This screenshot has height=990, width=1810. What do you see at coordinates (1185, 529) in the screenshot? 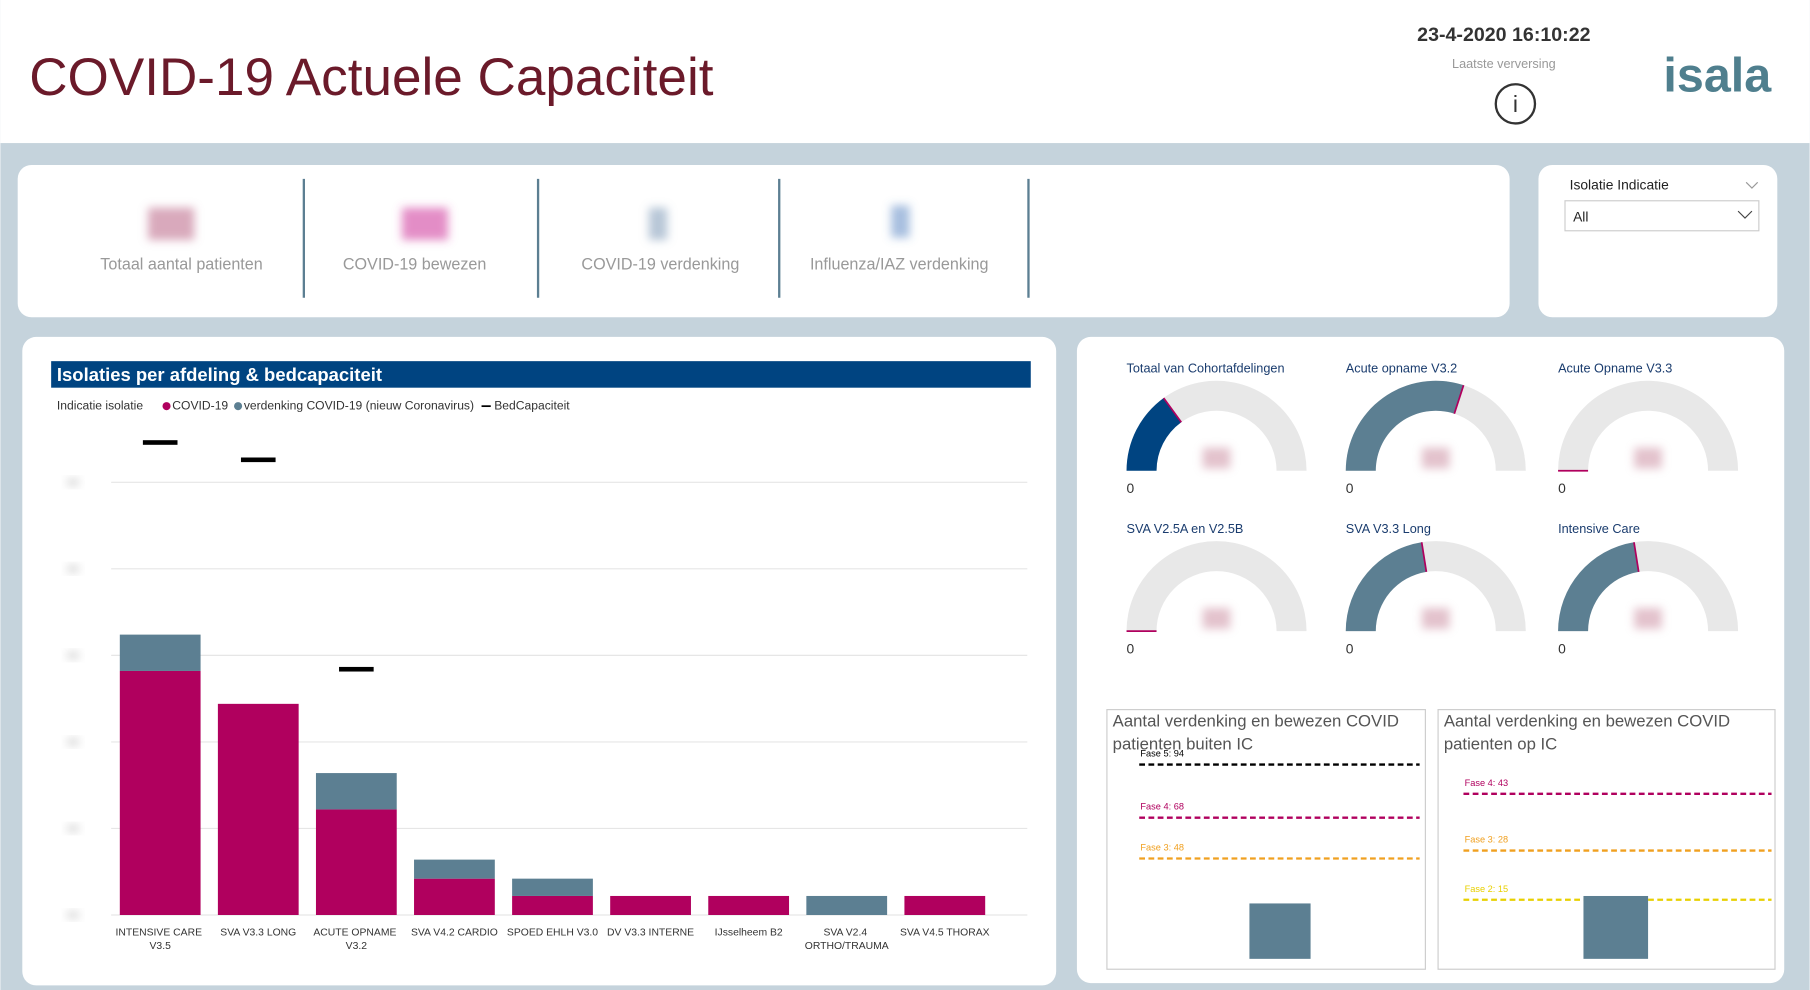
I see `gauge-title: SVA V2.5A en V2.5B` at bounding box center [1185, 529].